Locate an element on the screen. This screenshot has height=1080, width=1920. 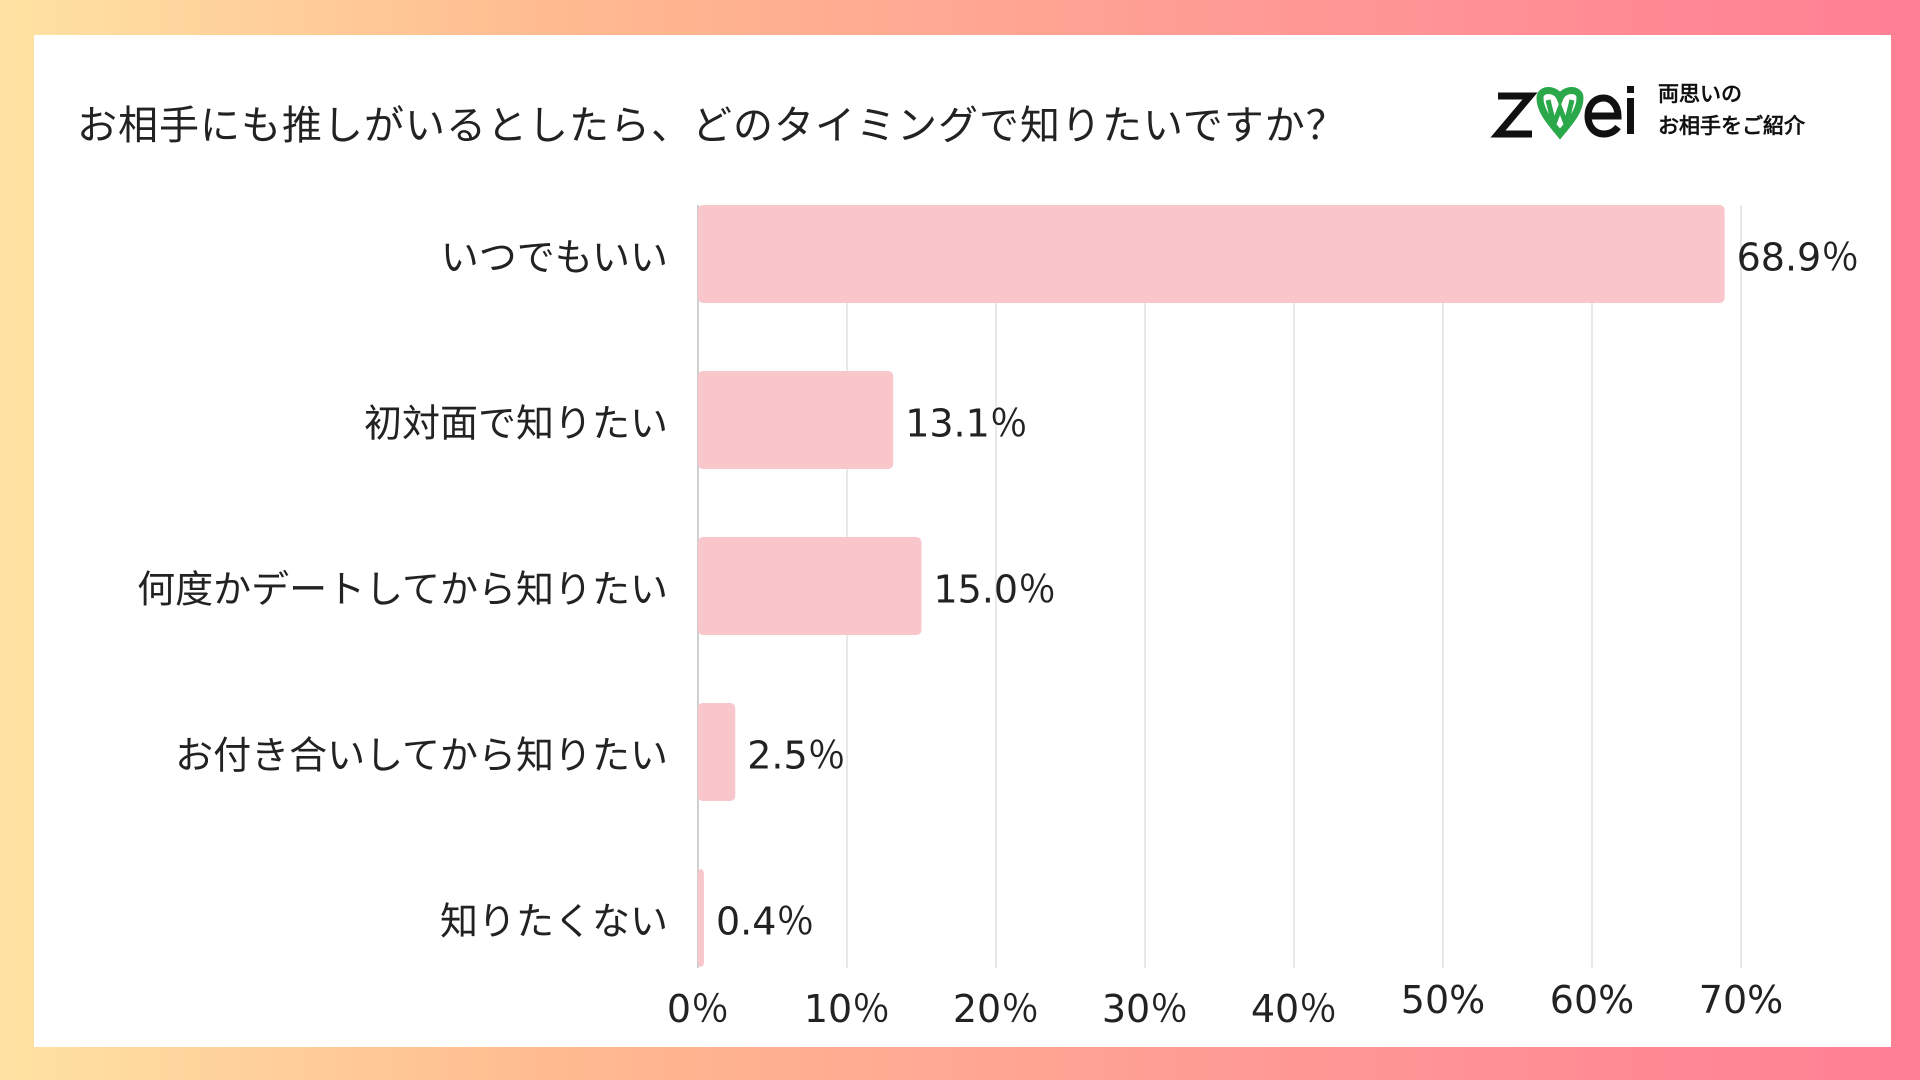
logo-tagline-line2: お相手をご紹介 is located at coordinates (1731, 125).